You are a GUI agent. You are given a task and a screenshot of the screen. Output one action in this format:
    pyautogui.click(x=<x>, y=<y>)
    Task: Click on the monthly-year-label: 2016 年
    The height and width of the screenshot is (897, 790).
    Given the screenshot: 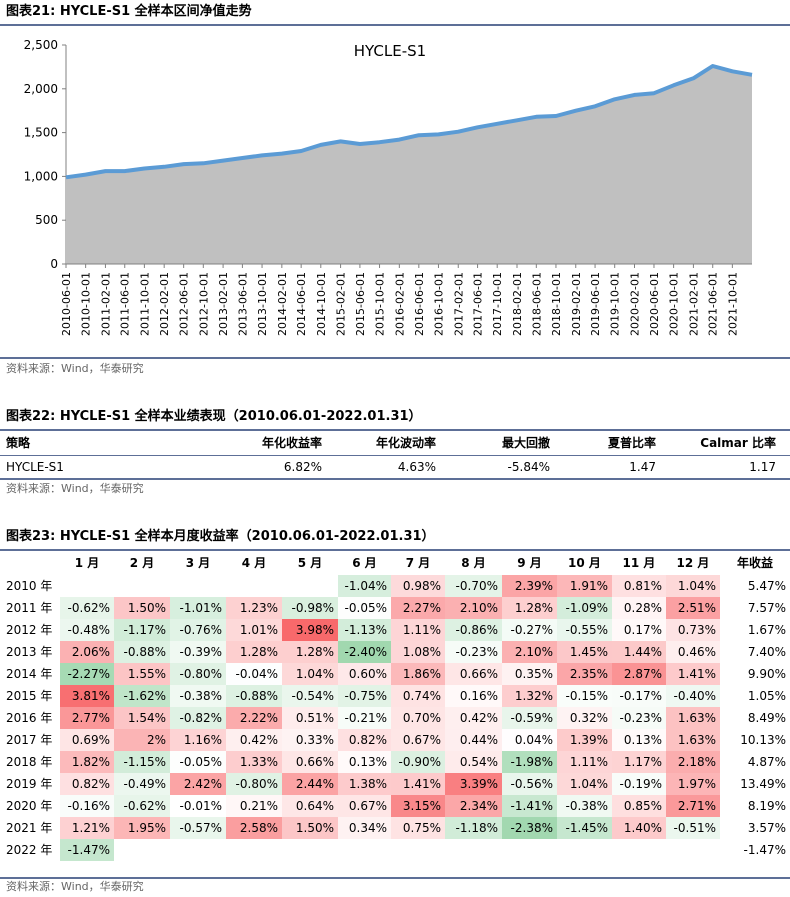 What is the action you would take?
    pyautogui.click(x=29, y=718)
    